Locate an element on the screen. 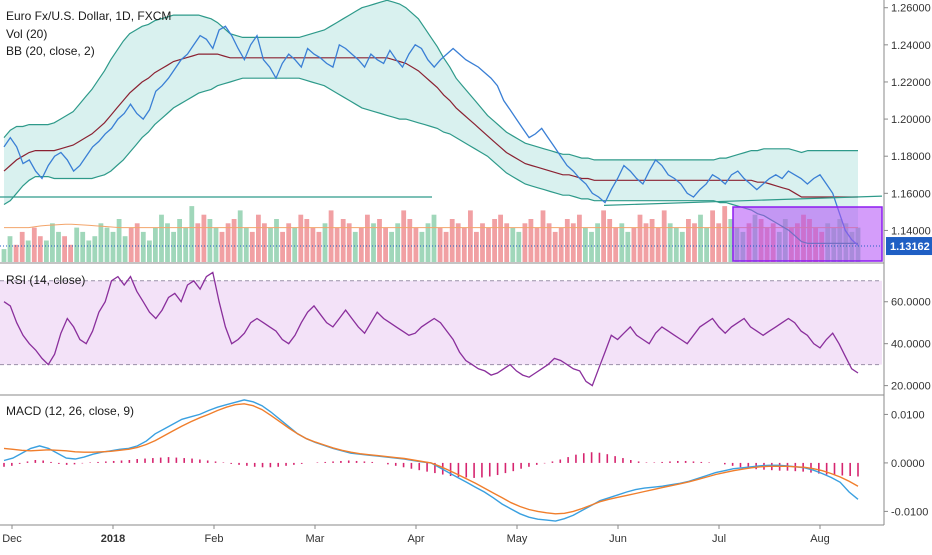  time-axis-label: Aug is located at coordinates (820, 539).